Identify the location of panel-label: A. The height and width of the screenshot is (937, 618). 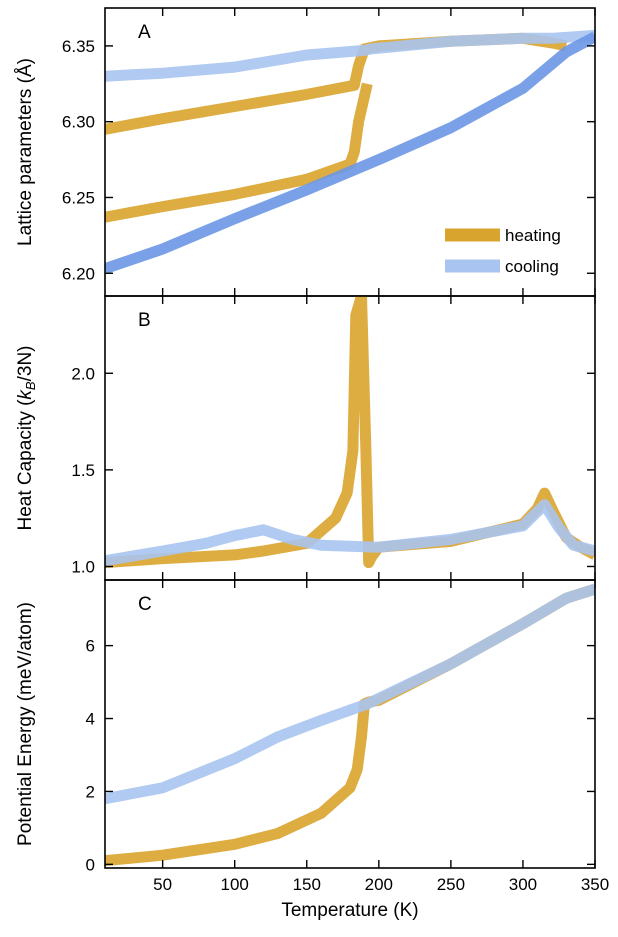
(144, 32).